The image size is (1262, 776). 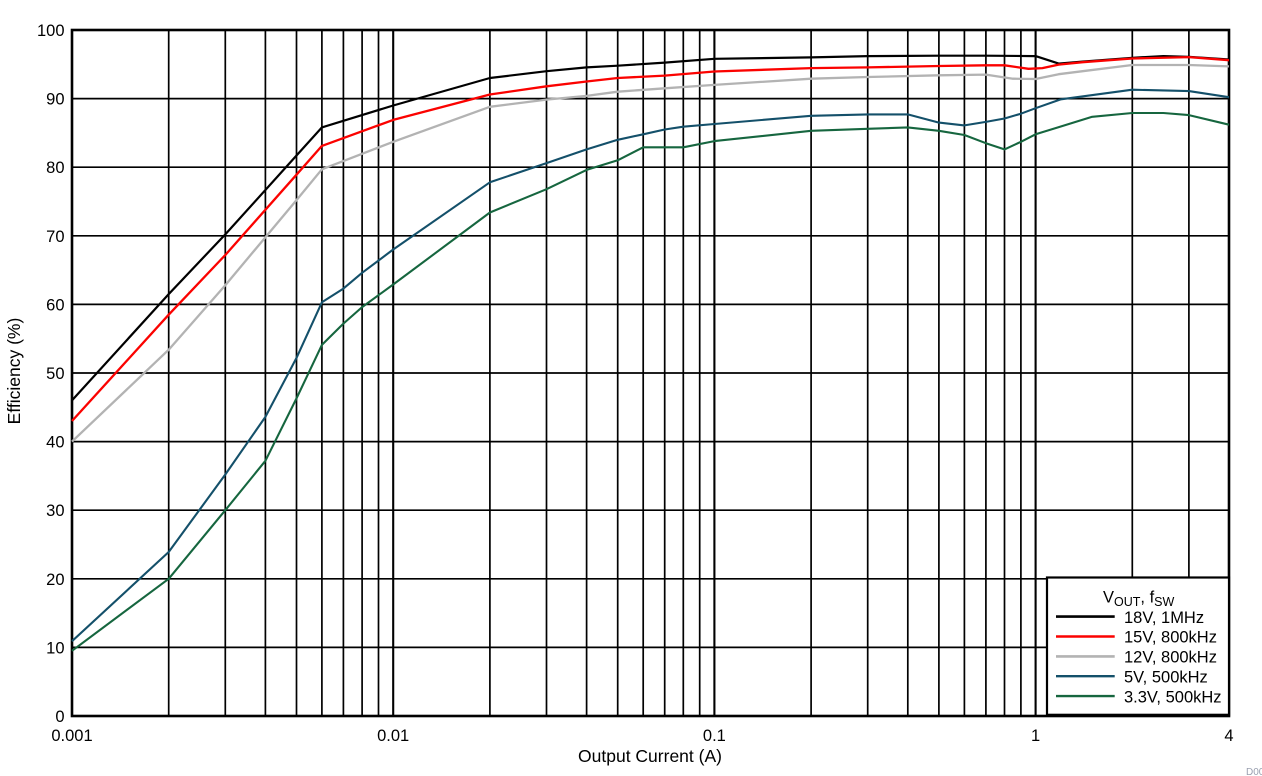 I want to click on svg-text: Efficiency (%), so click(x=14, y=371).